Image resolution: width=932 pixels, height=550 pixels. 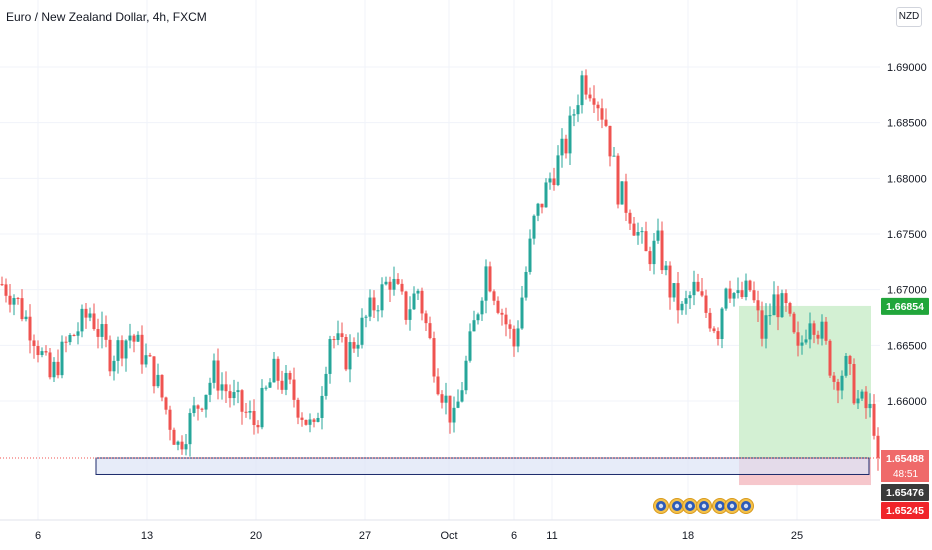 What do you see at coordinates (905, 466) in the screenshot?
I see `entry-badge-bg` at bounding box center [905, 466].